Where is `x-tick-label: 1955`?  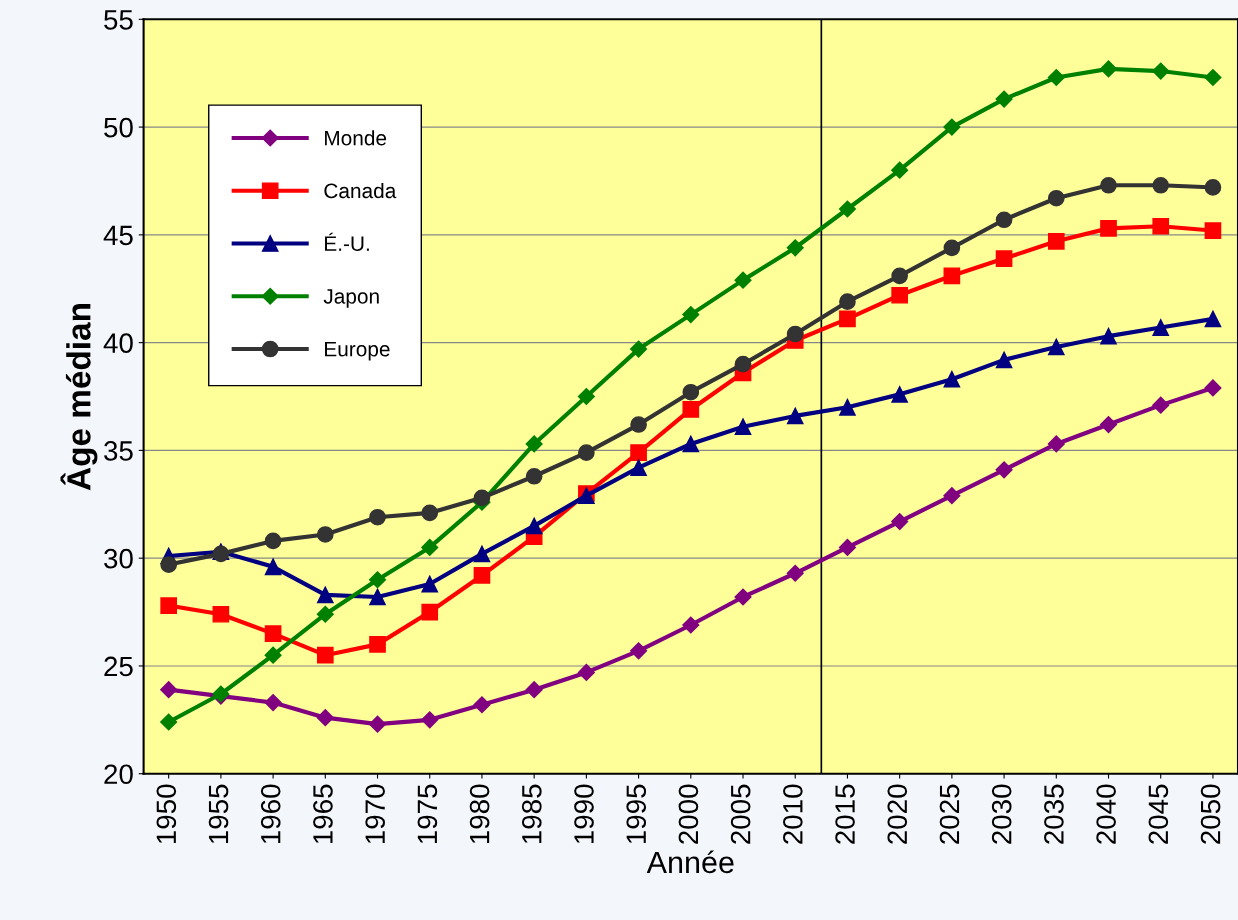 x-tick-label: 1955 is located at coordinates (218, 814).